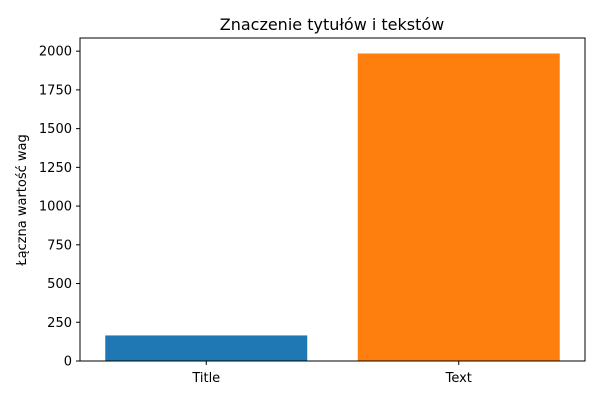  Describe the element at coordinates (458, 378) in the screenshot. I see `x-tick-label: Text` at that location.